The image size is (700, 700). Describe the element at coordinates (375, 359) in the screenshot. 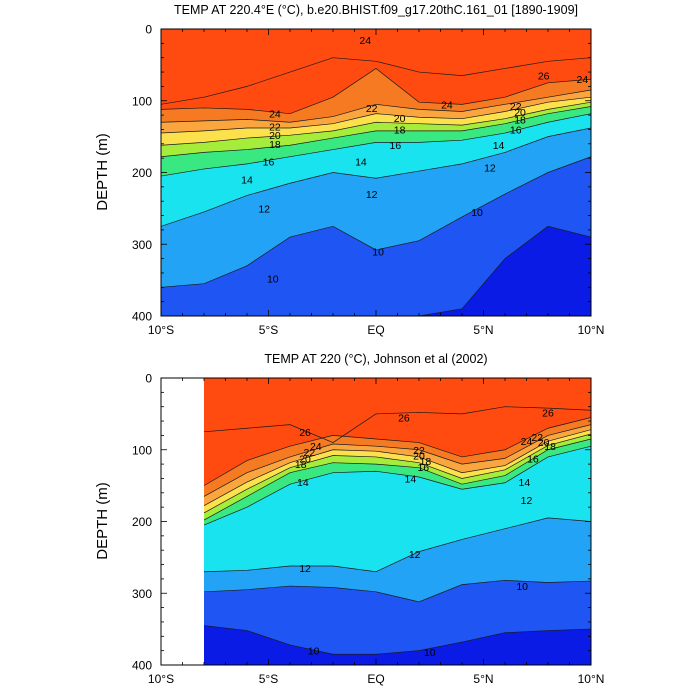

I see `panel-title: TEMP AT 220 (°C), Johnson et al (2002)` at that location.